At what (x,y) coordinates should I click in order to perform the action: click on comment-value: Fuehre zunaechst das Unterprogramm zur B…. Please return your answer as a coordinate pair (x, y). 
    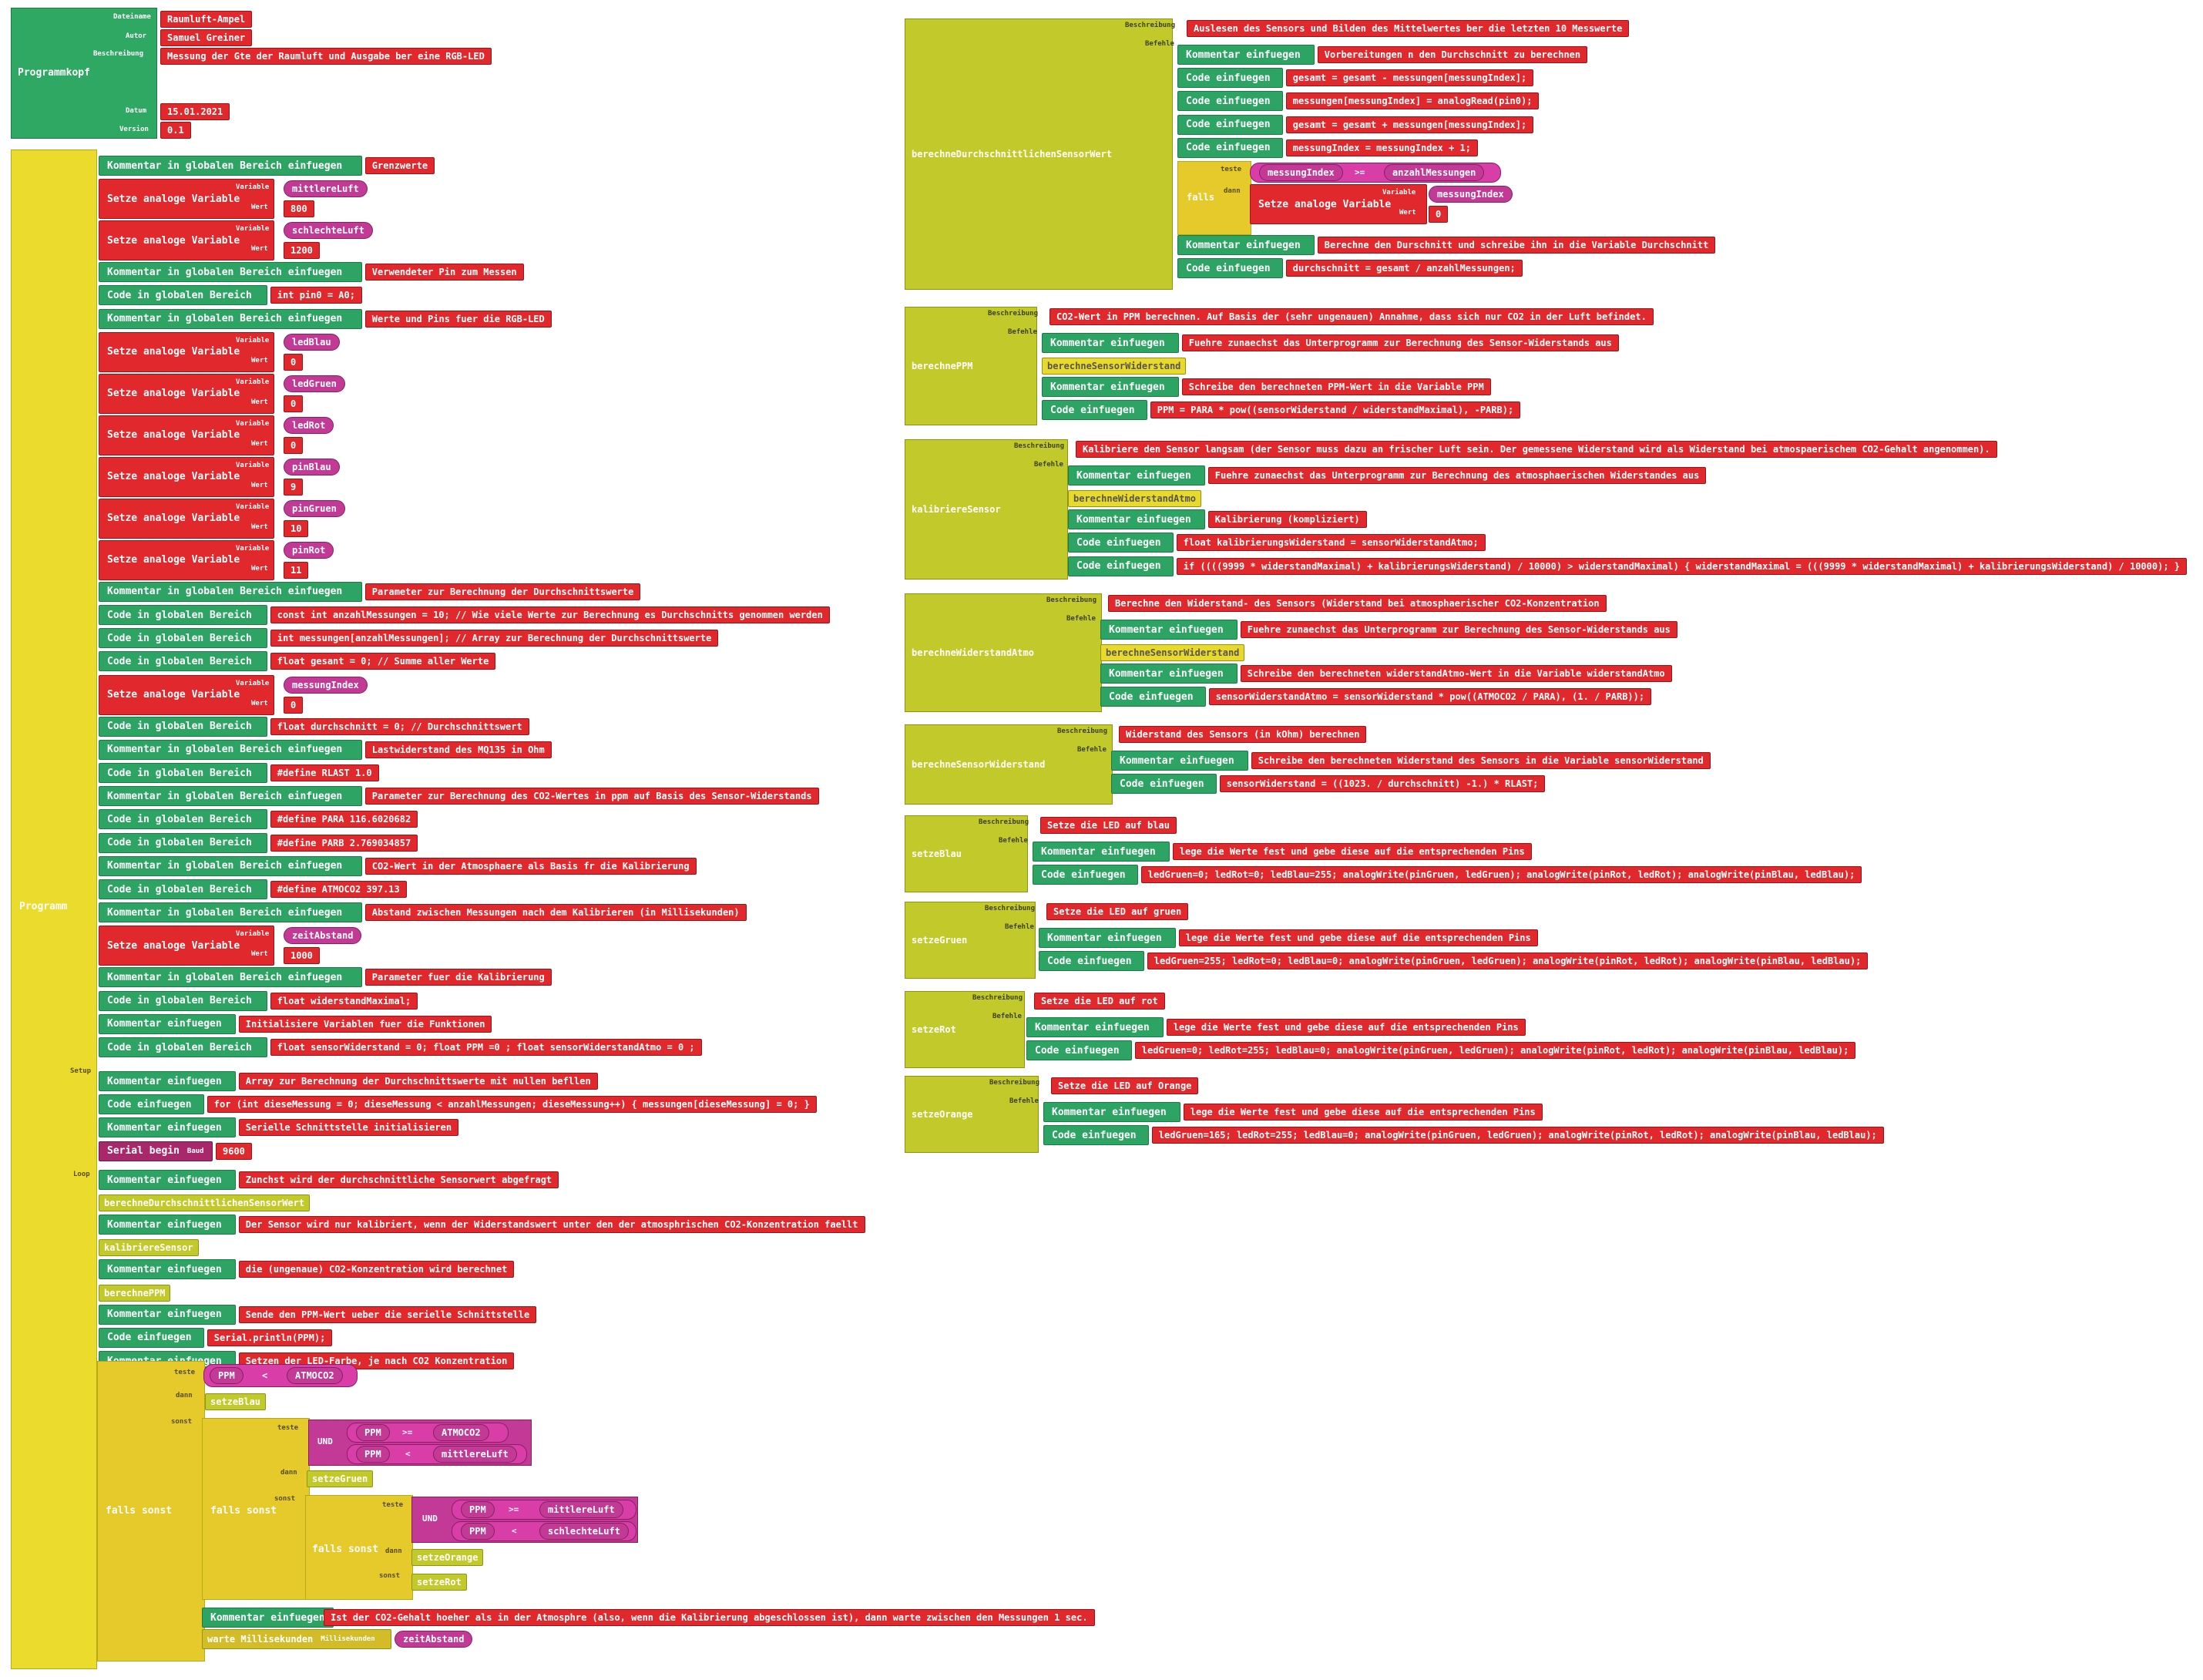
    Looking at the image, I should click on (1457, 476).